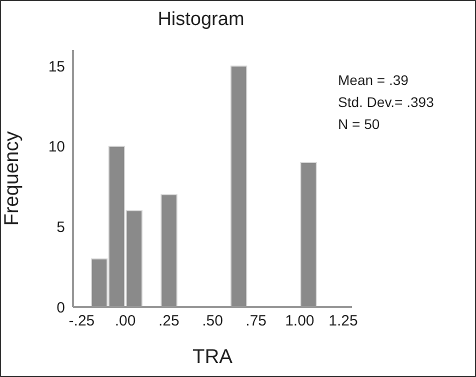 This screenshot has width=476, height=377. I want to click on y-tick-label: 15, so click(56, 67).